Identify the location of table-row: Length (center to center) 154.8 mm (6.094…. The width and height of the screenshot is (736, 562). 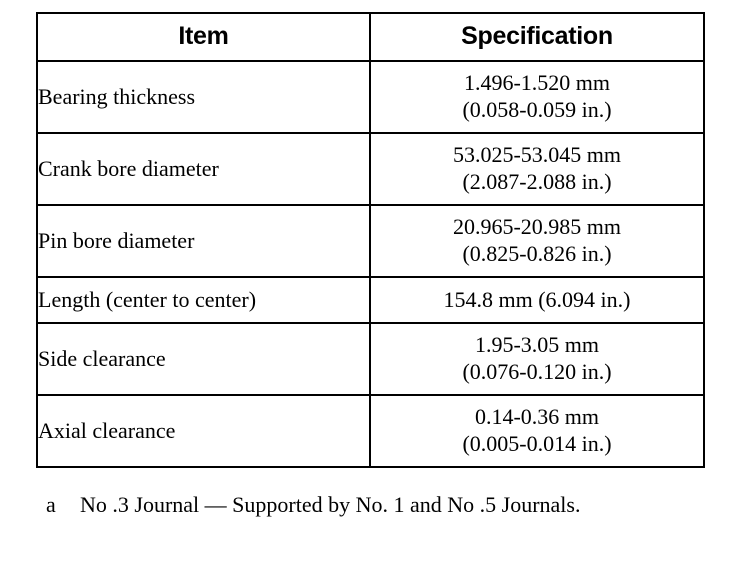
(370, 300).